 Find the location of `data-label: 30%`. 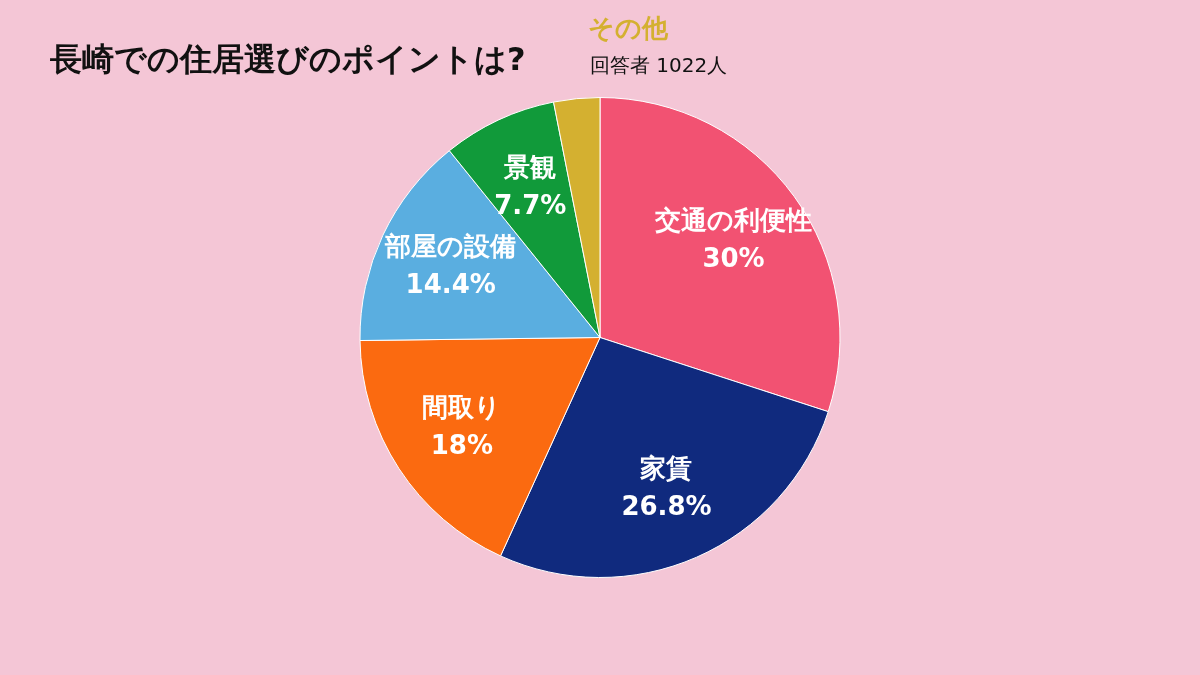

data-label: 30% is located at coordinates (733, 257).